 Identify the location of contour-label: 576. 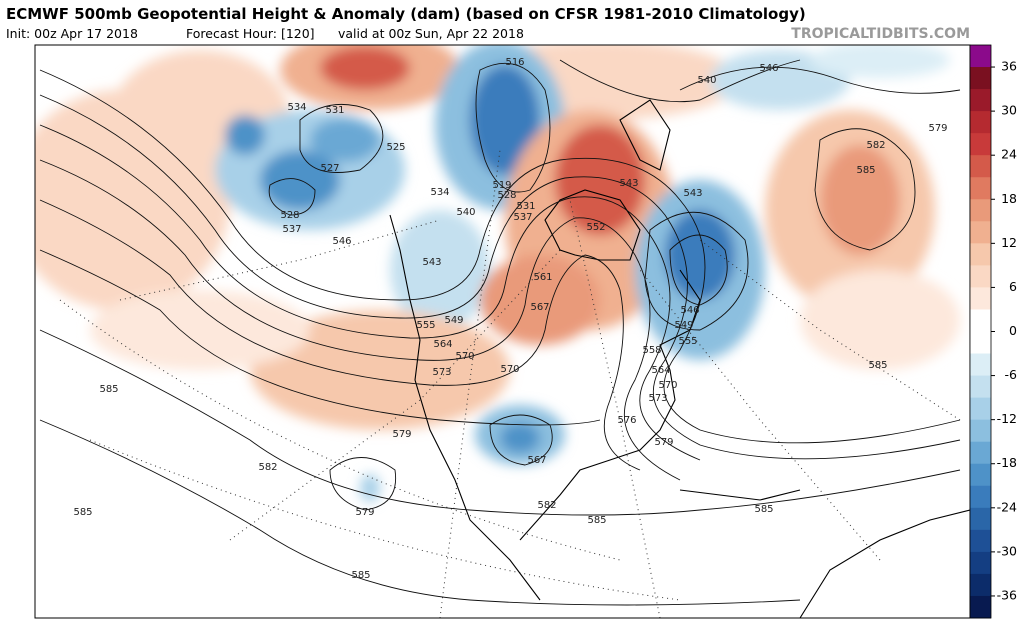
(626, 420).